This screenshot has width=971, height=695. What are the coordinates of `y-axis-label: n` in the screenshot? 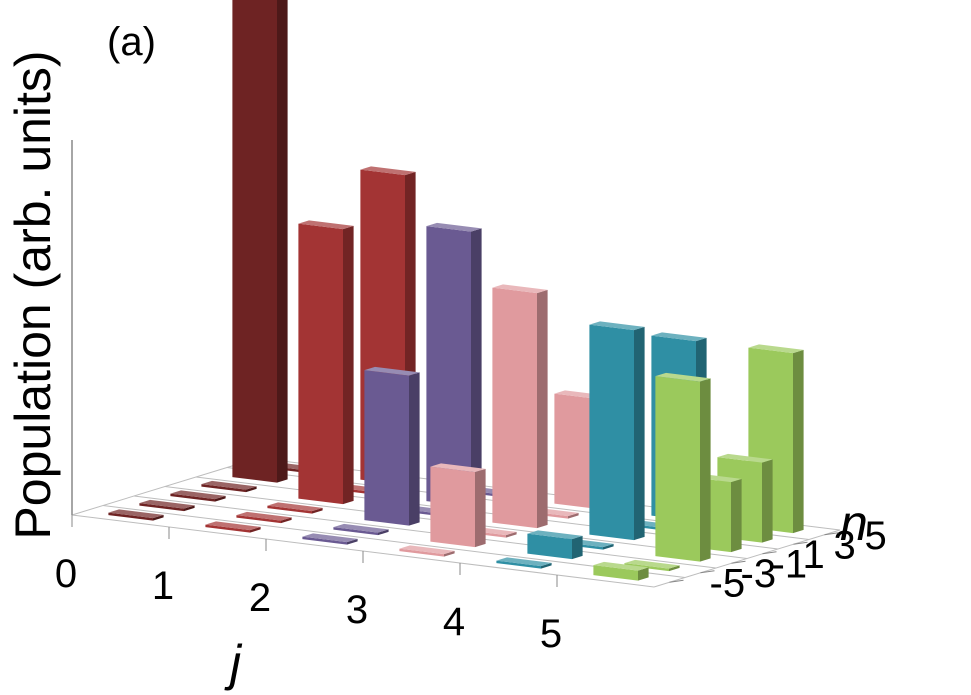 It's located at (854, 523).